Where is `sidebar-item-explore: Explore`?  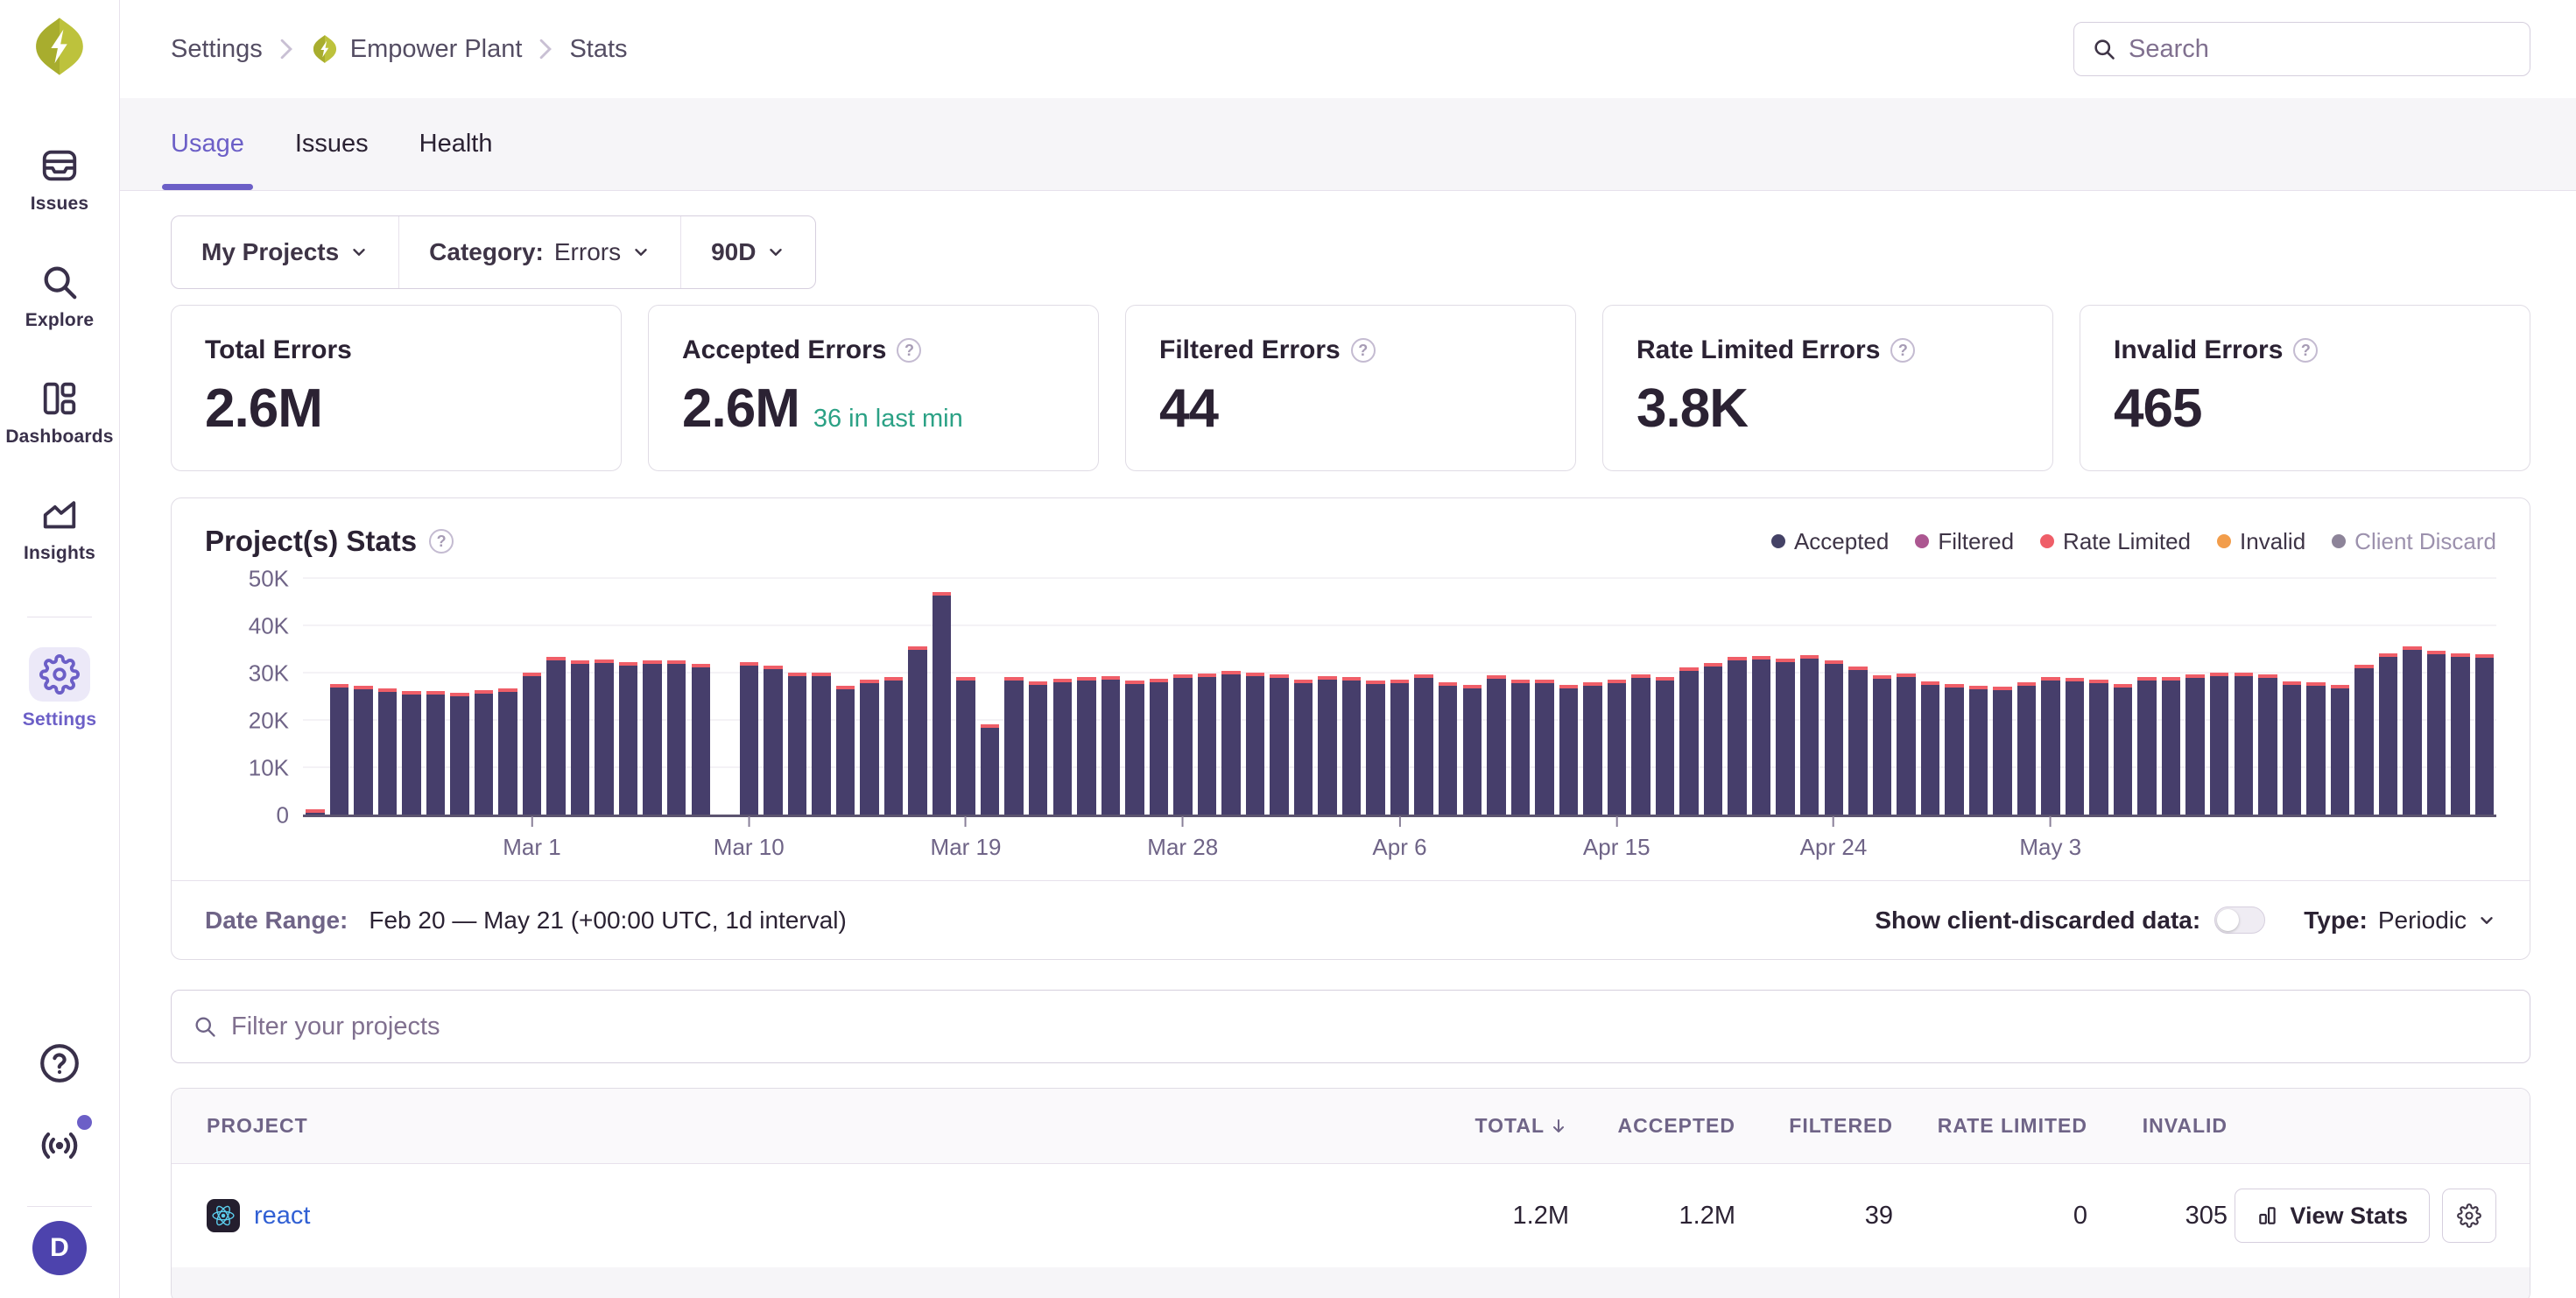
sidebar-item-explore: Explore is located at coordinates (59, 296).